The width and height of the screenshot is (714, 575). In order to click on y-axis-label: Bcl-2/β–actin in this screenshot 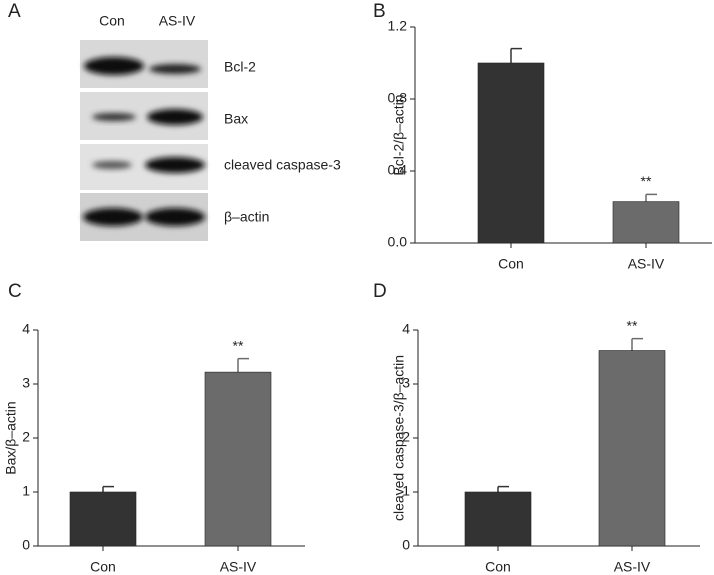, I will do `click(399, 134)`.